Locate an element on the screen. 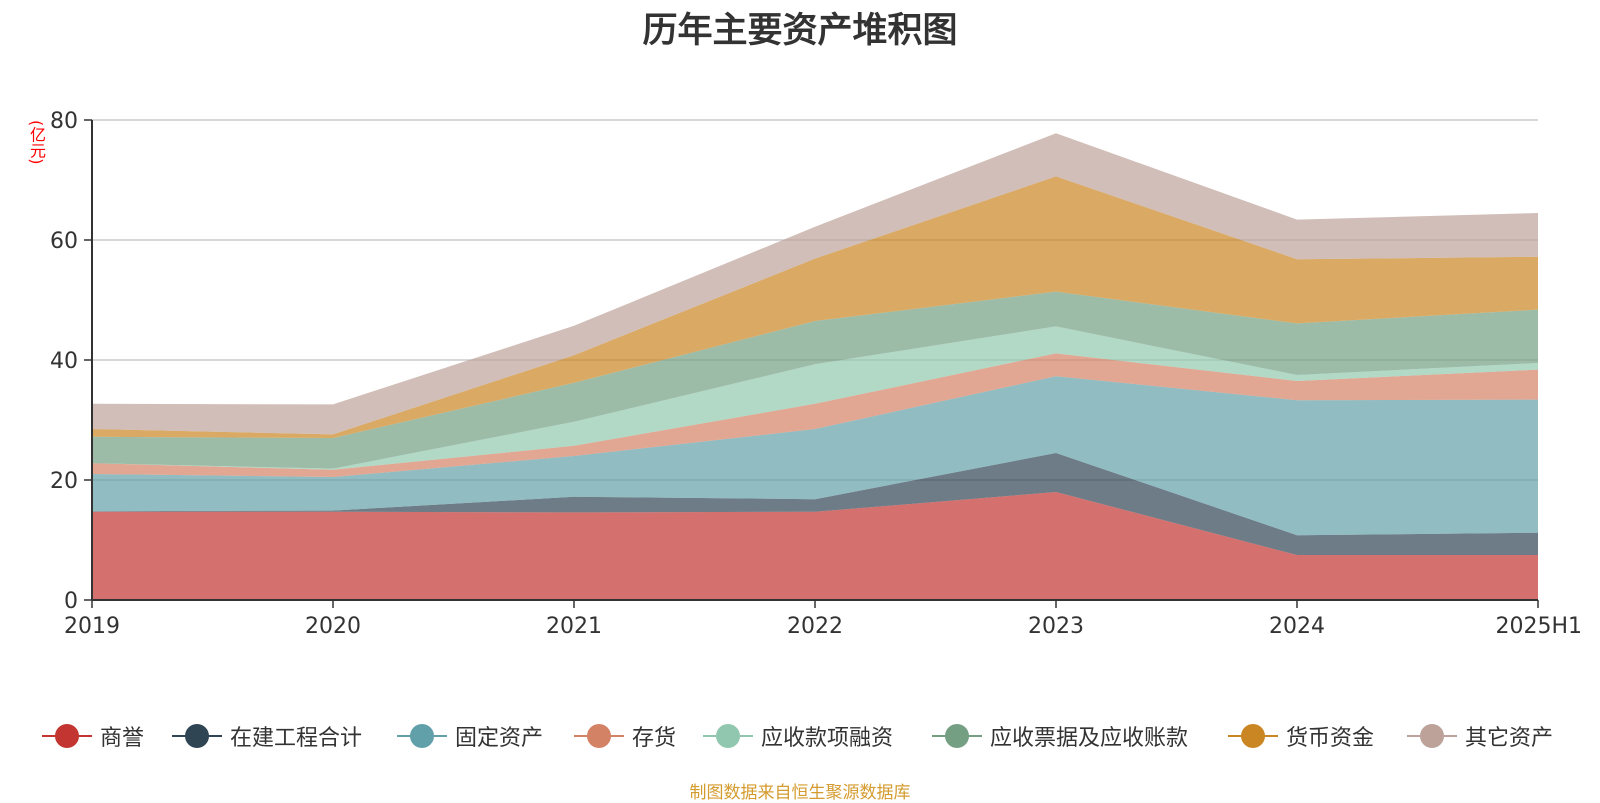  x-tick-label: 2023 is located at coordinates (1056, 626).